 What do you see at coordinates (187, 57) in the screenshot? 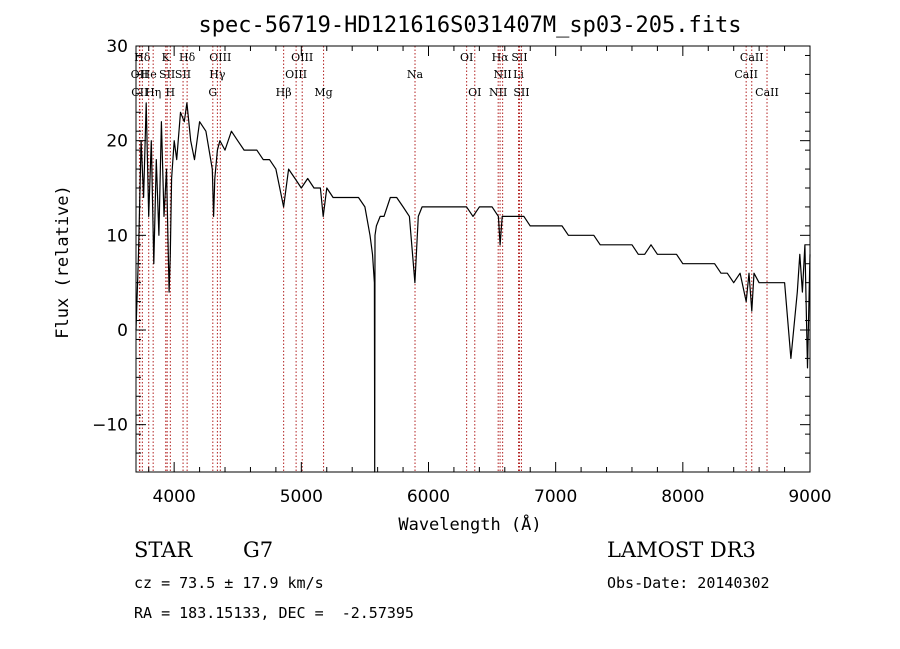
I see `line-marker-label-8: Hδ` at bounding box center [187, 57].